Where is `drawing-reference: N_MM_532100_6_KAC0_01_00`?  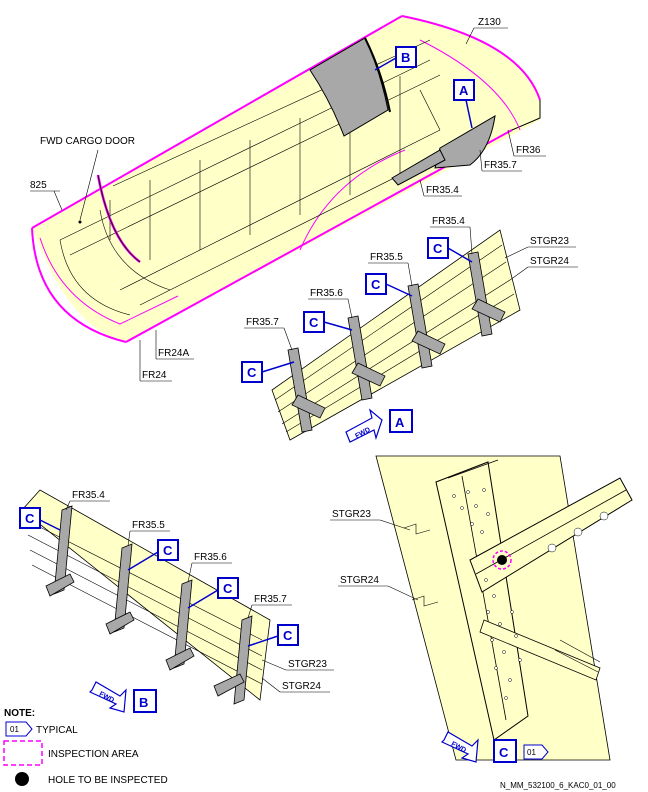
drawing-reference: N_MM_532100_6_KAC0_01_00 is located at coordinates (558, 785).